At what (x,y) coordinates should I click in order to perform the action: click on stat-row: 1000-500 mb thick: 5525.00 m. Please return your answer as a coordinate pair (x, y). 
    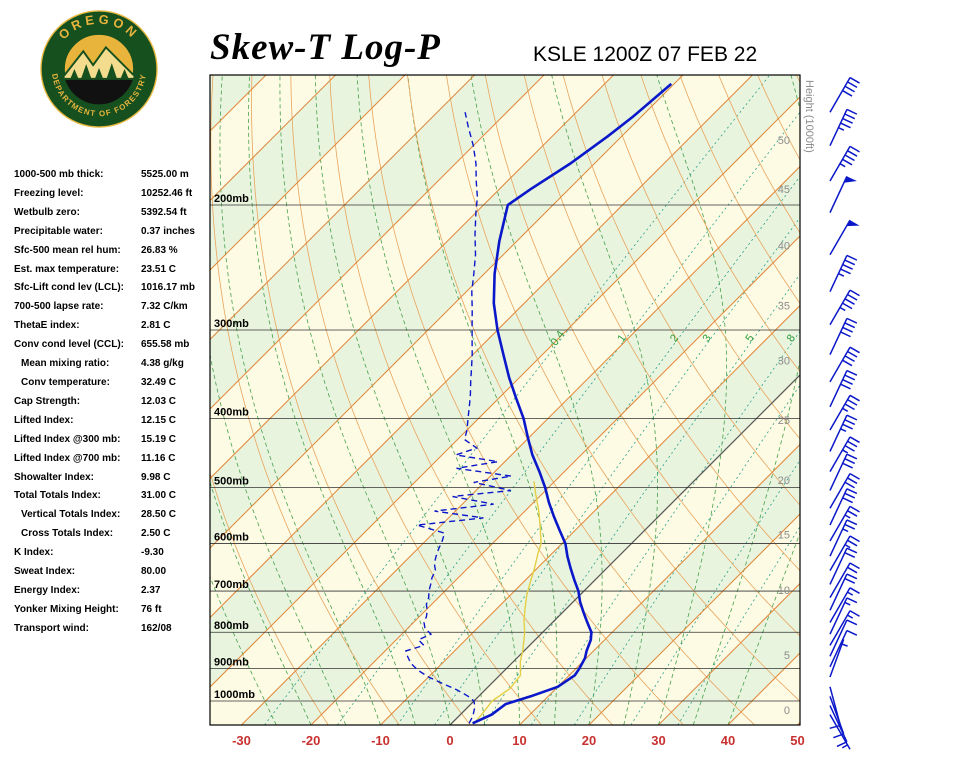
    Looking at the image, I should click on (114, 175).